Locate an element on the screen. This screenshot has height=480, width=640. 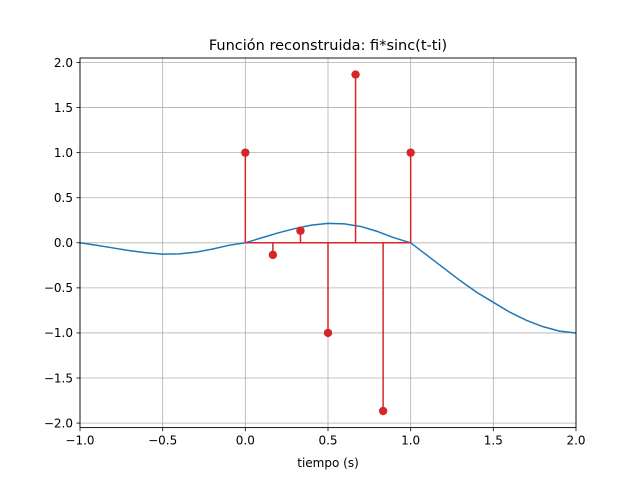
y-tick-label: −2.0 is located at coordinates (58, 423).